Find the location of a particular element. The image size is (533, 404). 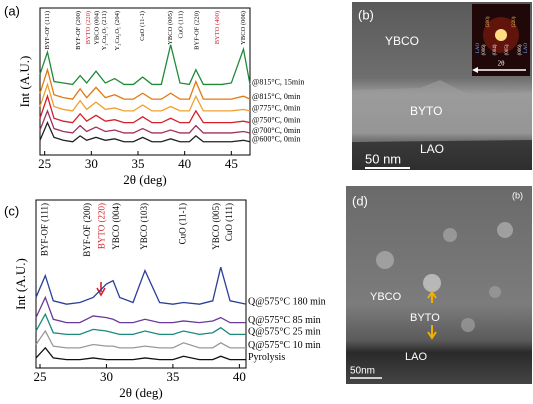

series-label: Q@575°C 25 min is located at coordinates (284, 332).